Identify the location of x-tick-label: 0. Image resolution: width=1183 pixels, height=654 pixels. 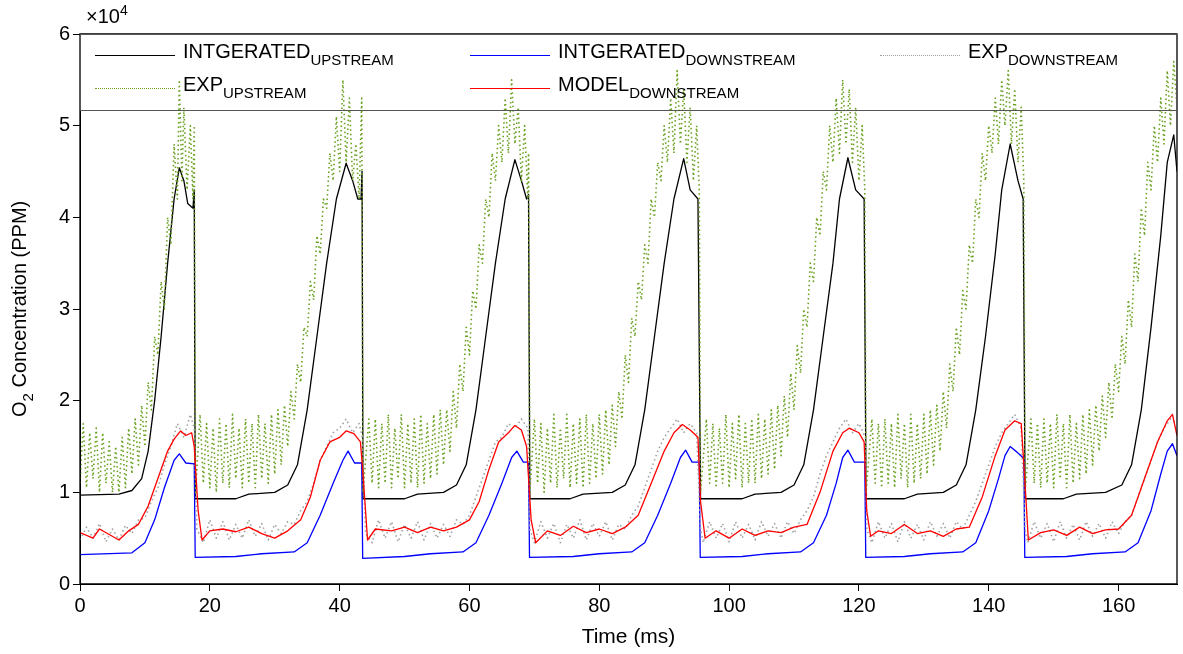
(80, 604).